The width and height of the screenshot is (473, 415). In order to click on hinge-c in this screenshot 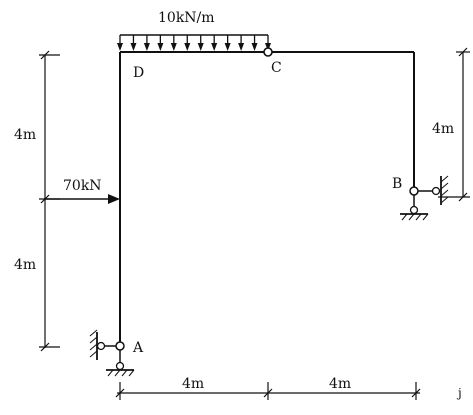, I will do `click(268, 52)`.